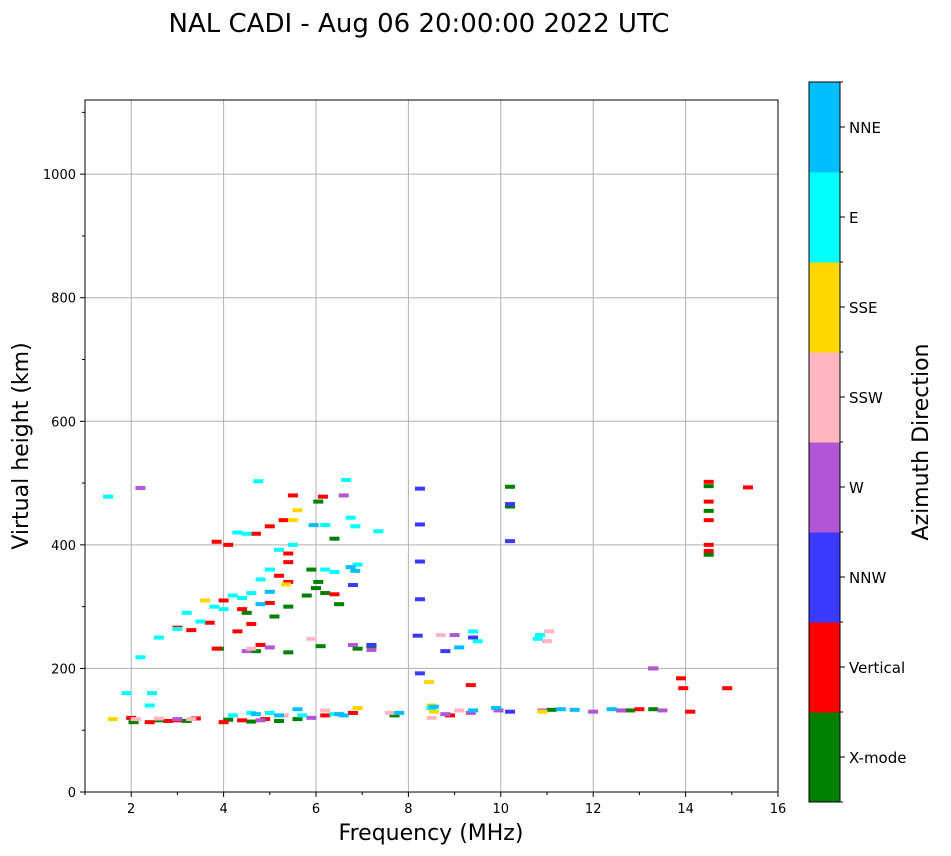  Describe the element at coordinates (59, 175) in the screenshot. I see `y-tick-label: 1000` at that location.